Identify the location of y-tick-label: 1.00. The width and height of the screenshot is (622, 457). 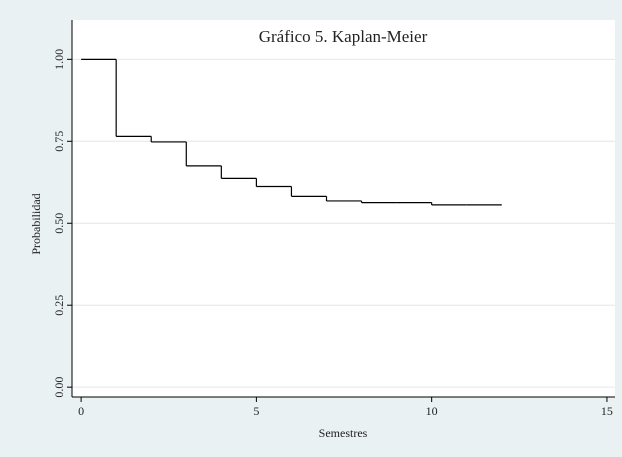
(59, 59).